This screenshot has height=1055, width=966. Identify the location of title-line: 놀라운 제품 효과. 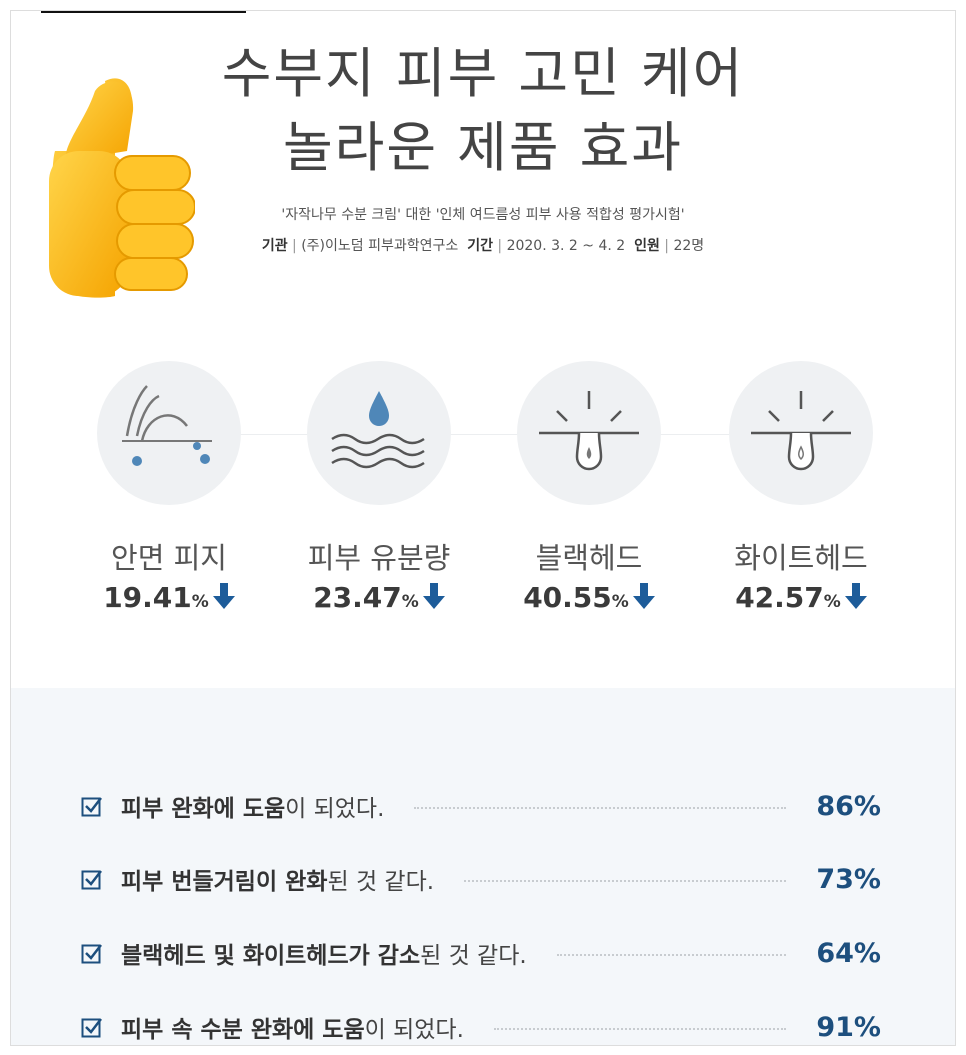
(483, 147).